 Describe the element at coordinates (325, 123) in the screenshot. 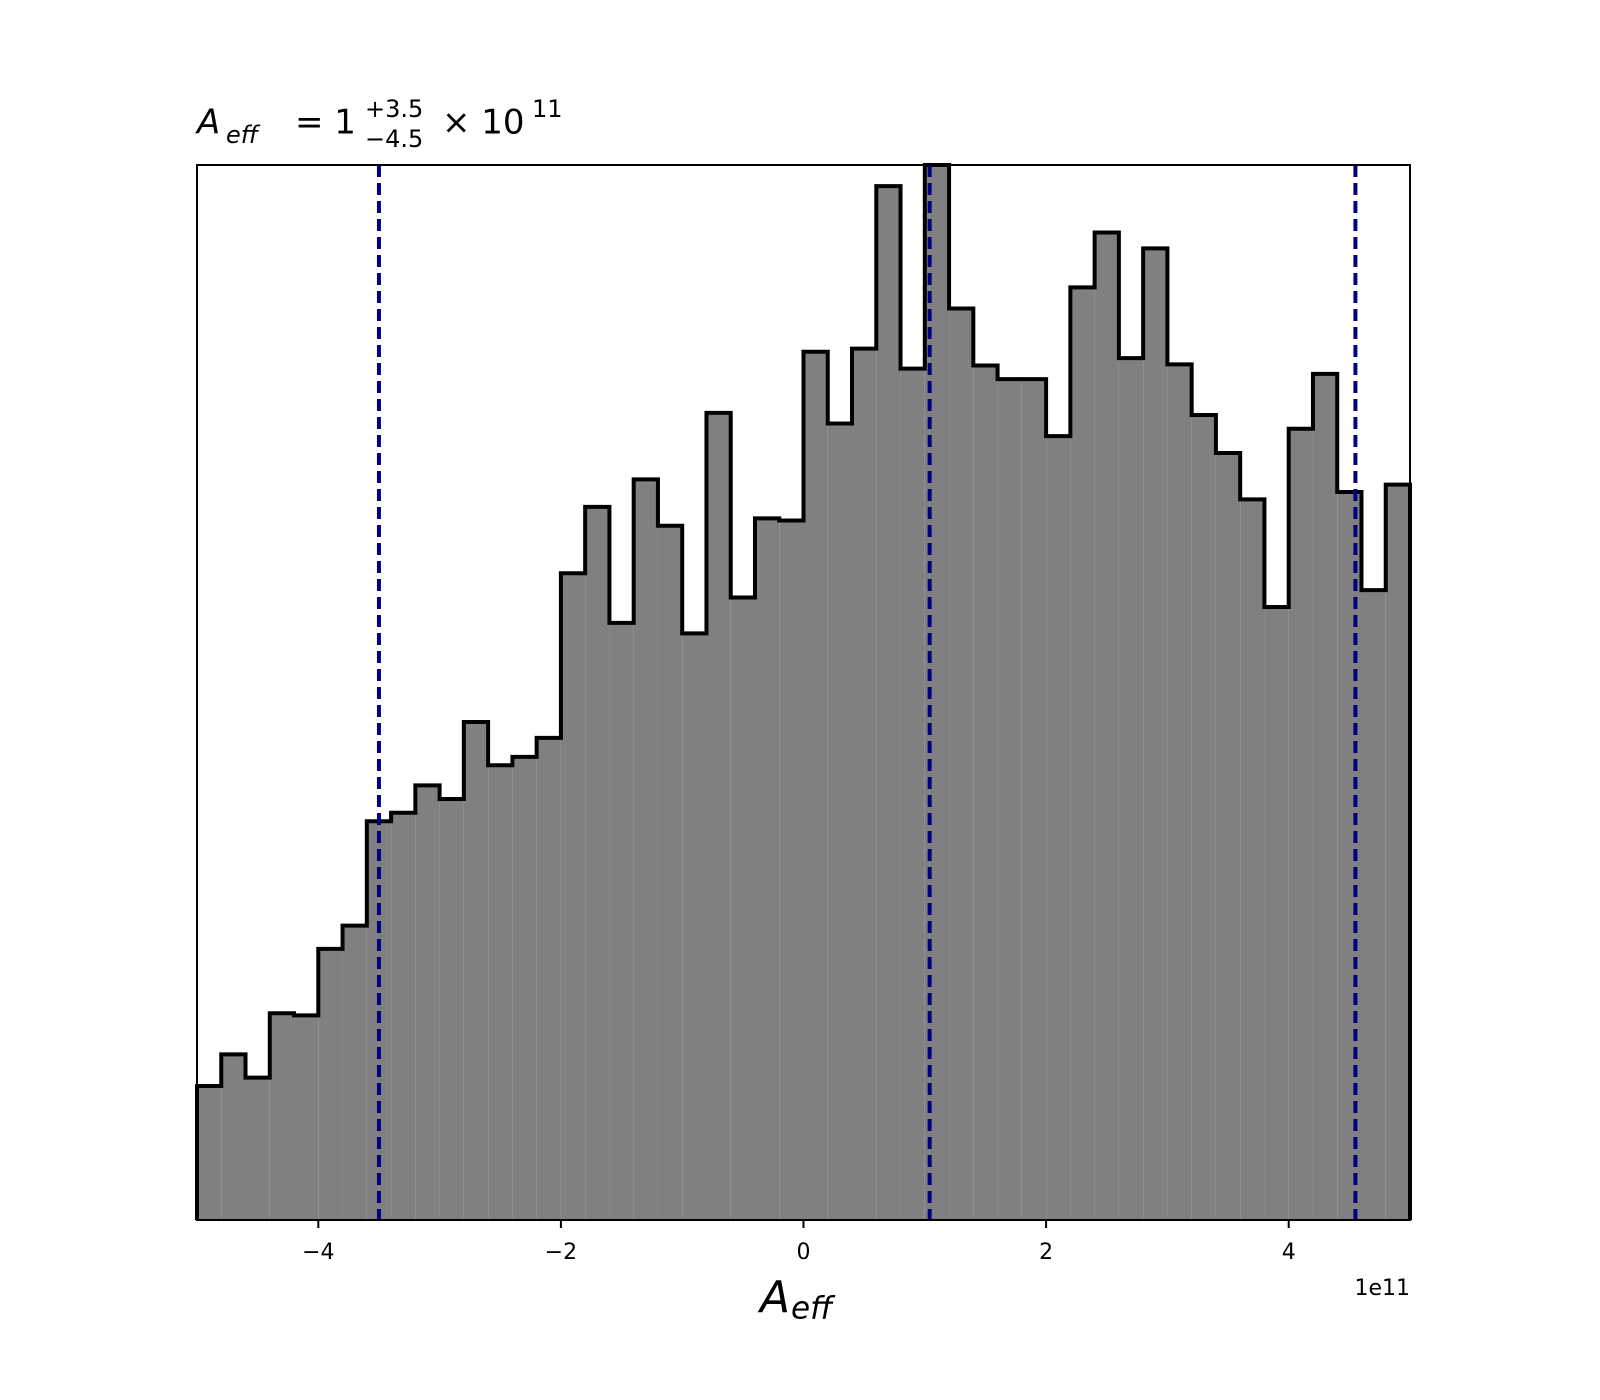

I see `title-text: = 1` at that location.